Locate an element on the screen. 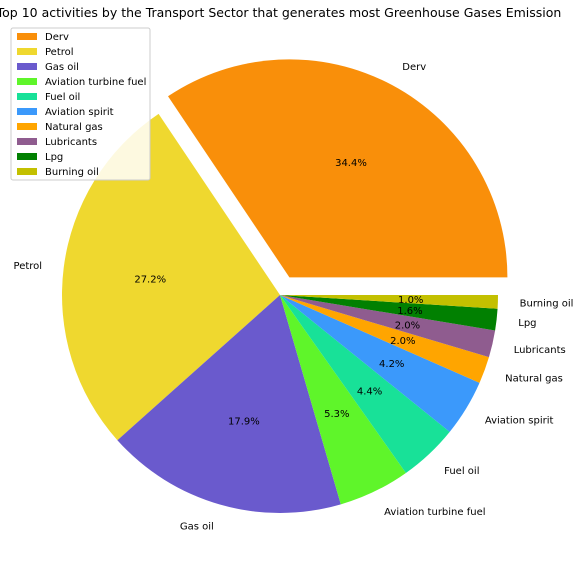 Image resolution: width=580 pixels, height=574 pixels. legend-swatch-lubricants is located at coordinates (27, 141).